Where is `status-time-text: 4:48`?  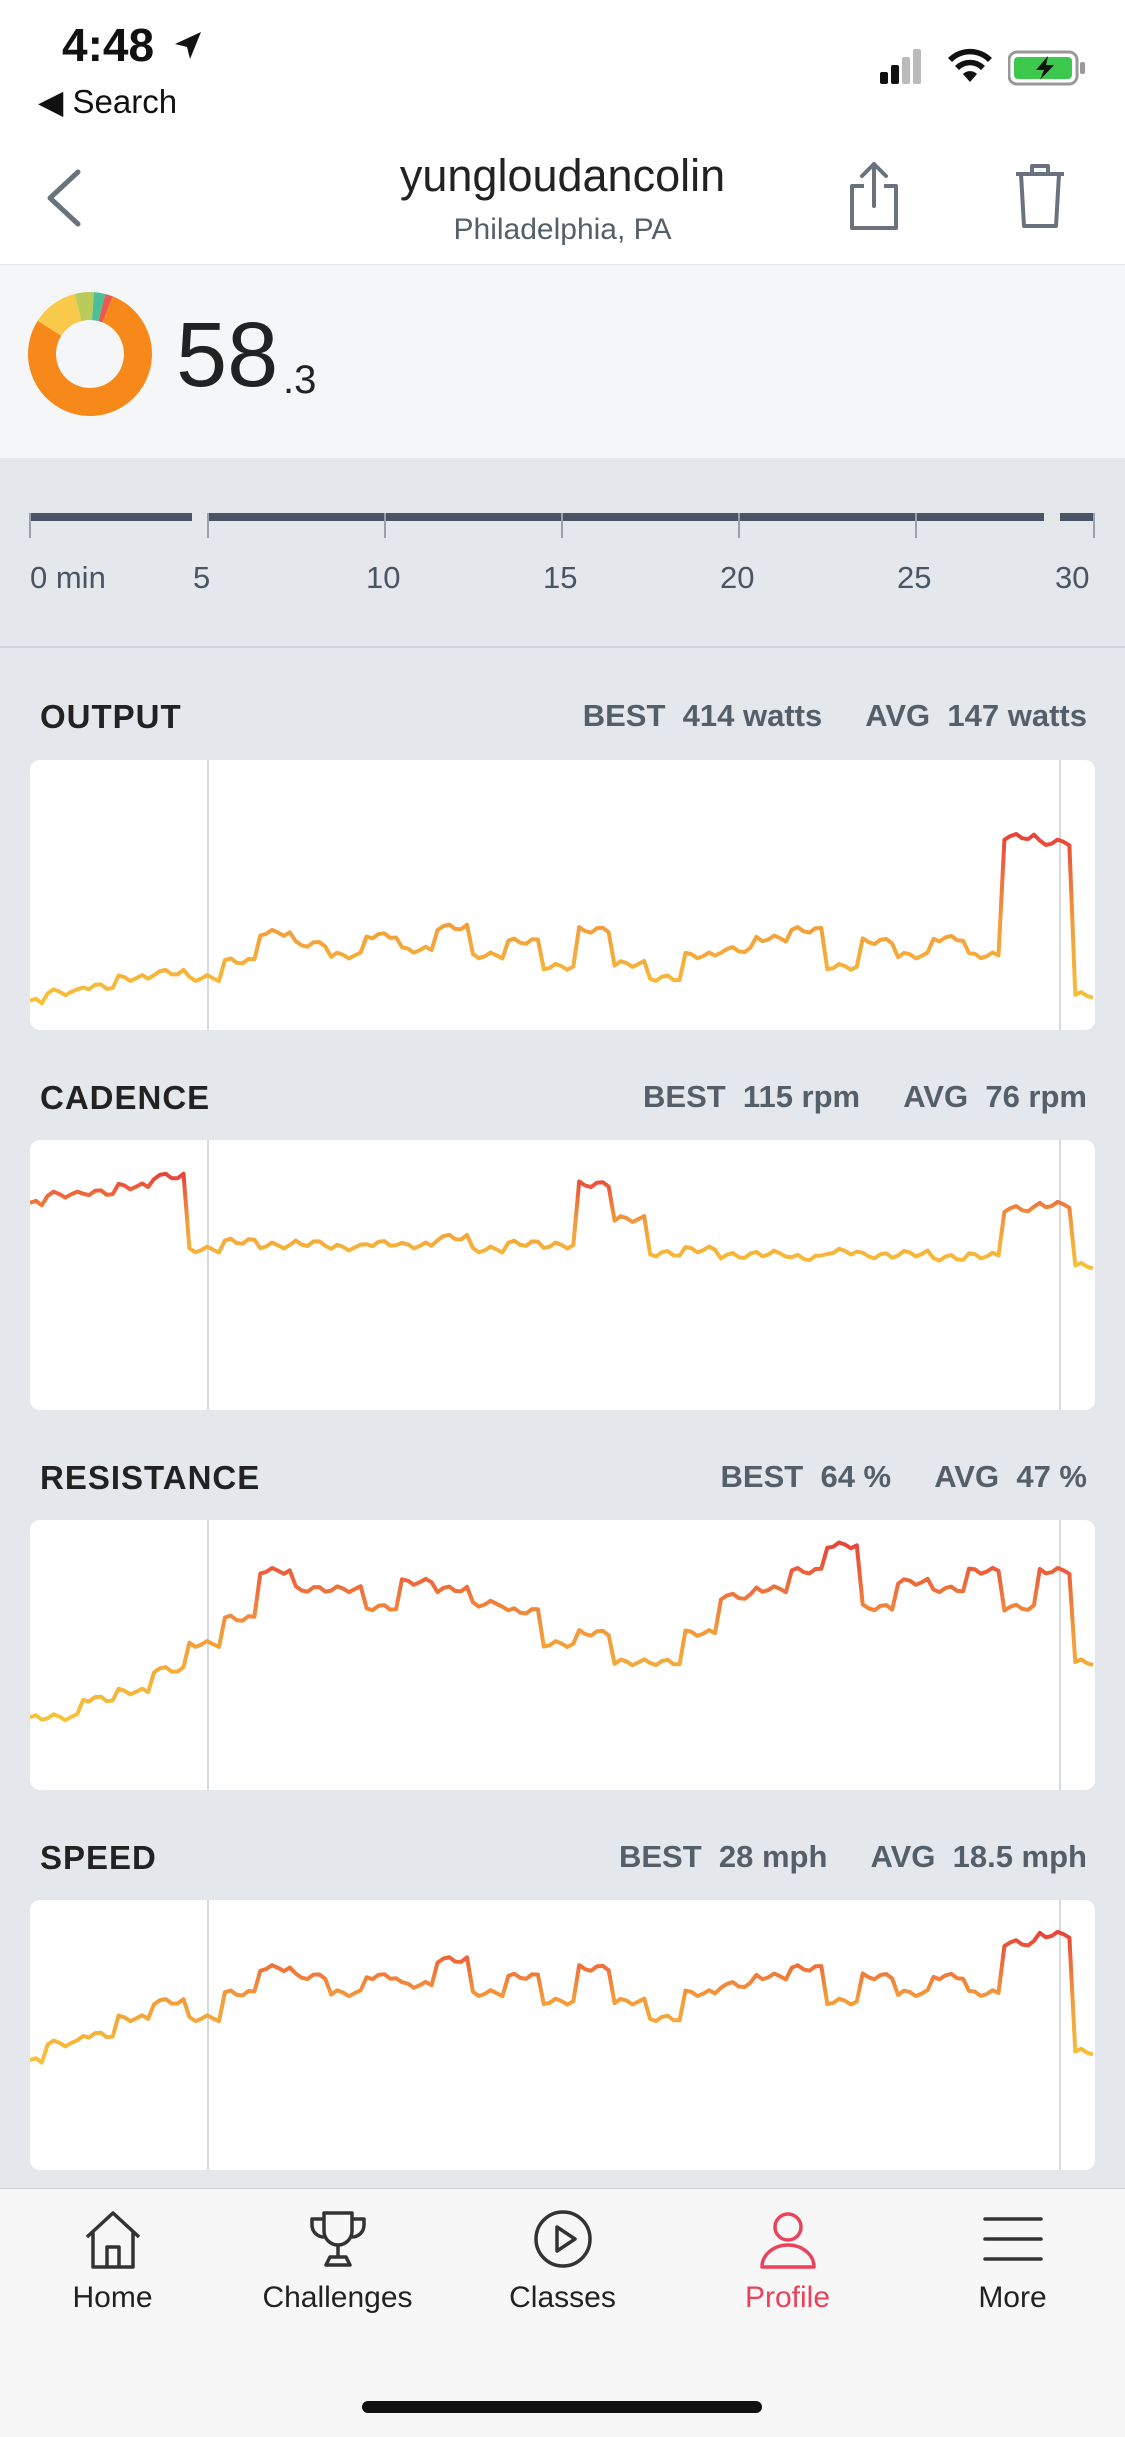
status-time-text: 4:48 is located at coordinates (108, 45).